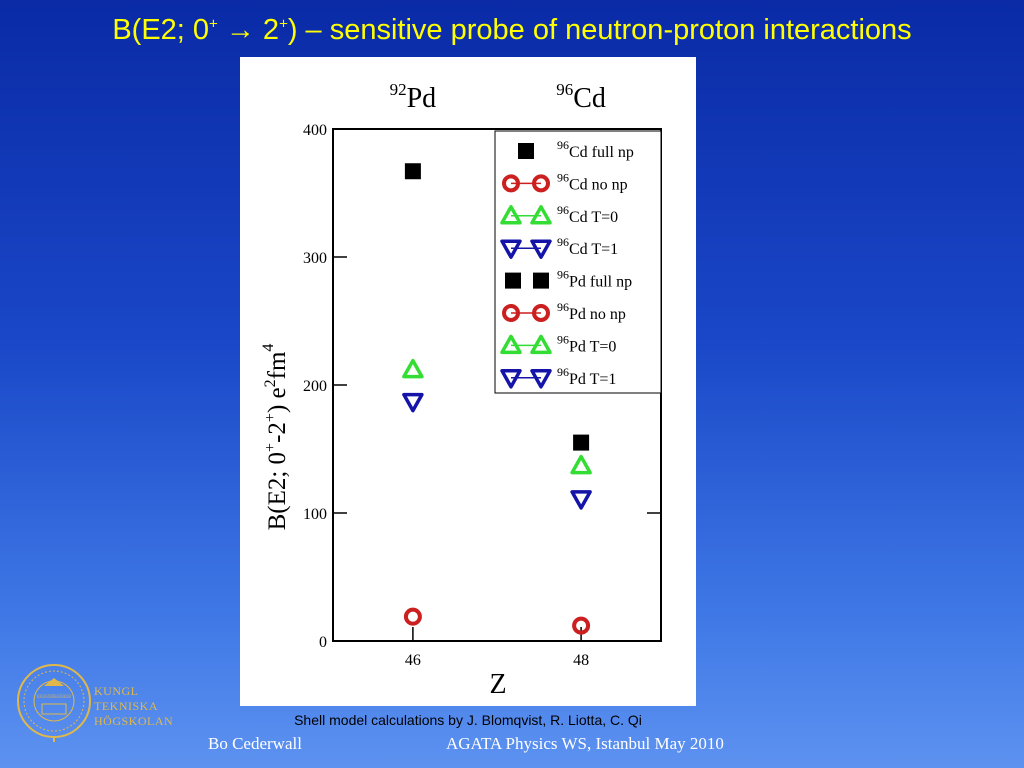  I want to click on title-sup-2: +, so click(283, 24).